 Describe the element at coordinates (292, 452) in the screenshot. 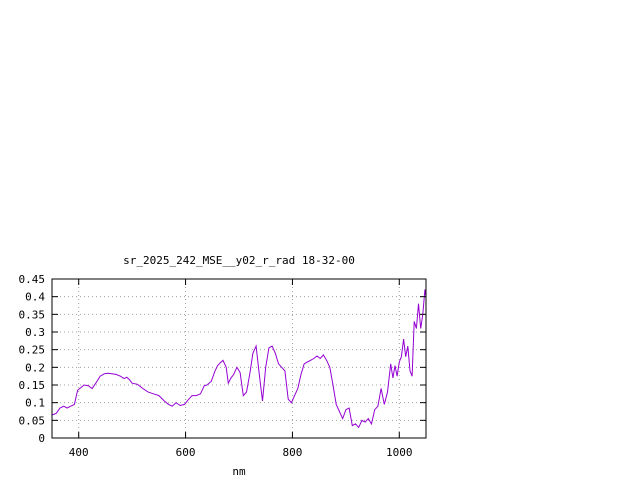

I see `x-tick-label: 800` at that location.